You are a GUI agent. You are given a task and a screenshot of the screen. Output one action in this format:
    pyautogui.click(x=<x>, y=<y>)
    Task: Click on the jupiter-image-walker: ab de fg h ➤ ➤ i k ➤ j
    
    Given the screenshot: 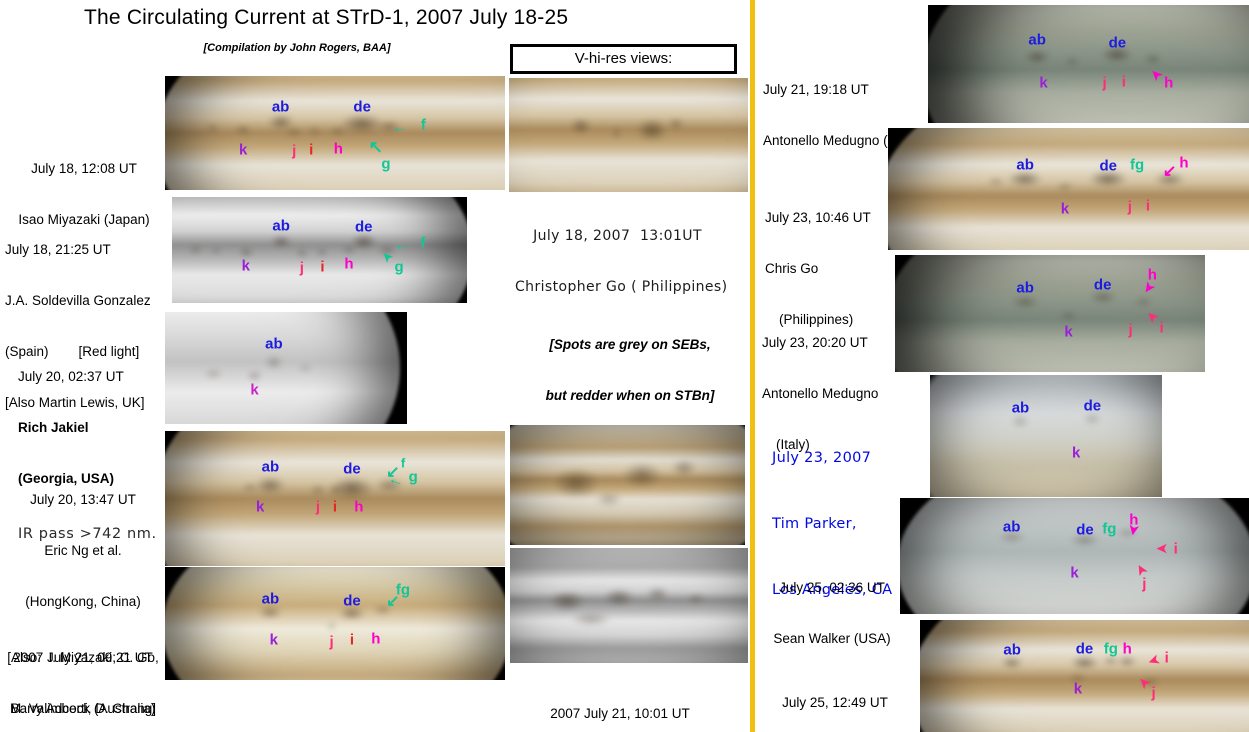 What is the action you would take?
    pyautogui.click(x=1074, y=556)
    